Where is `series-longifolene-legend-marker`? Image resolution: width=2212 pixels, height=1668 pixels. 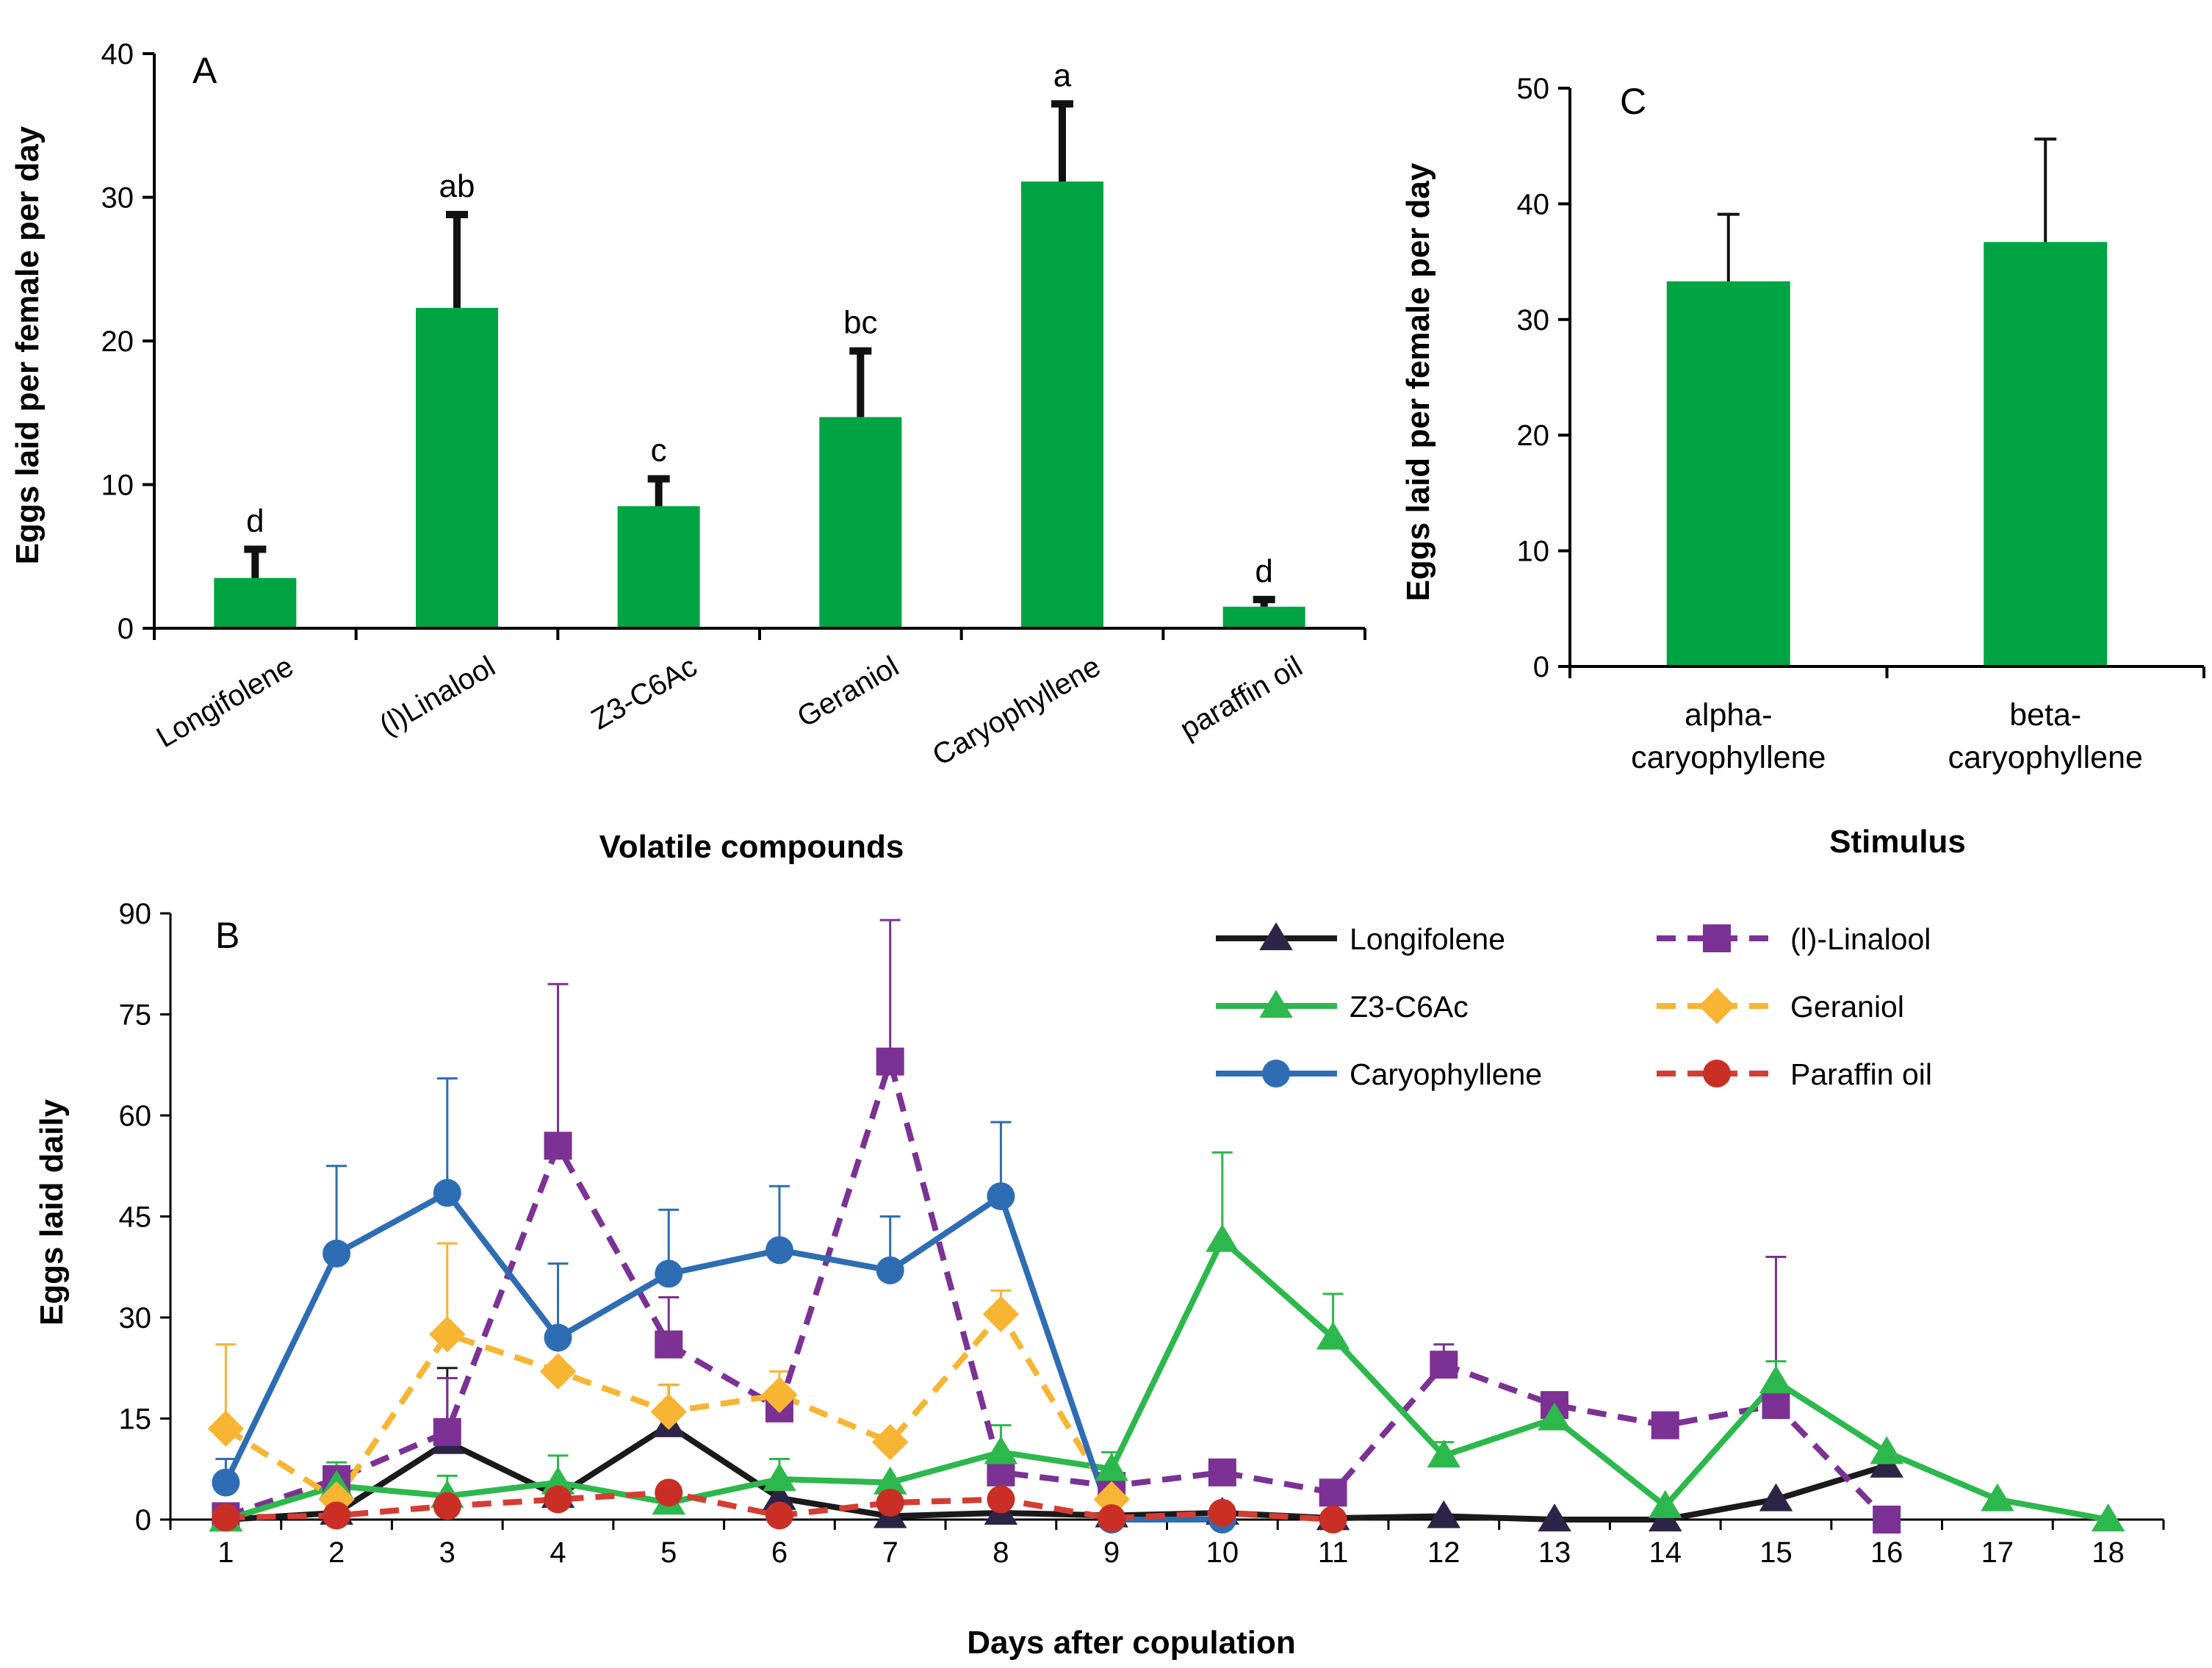
series-longifolene-legend-marker is located at coordinates (1276, 936).